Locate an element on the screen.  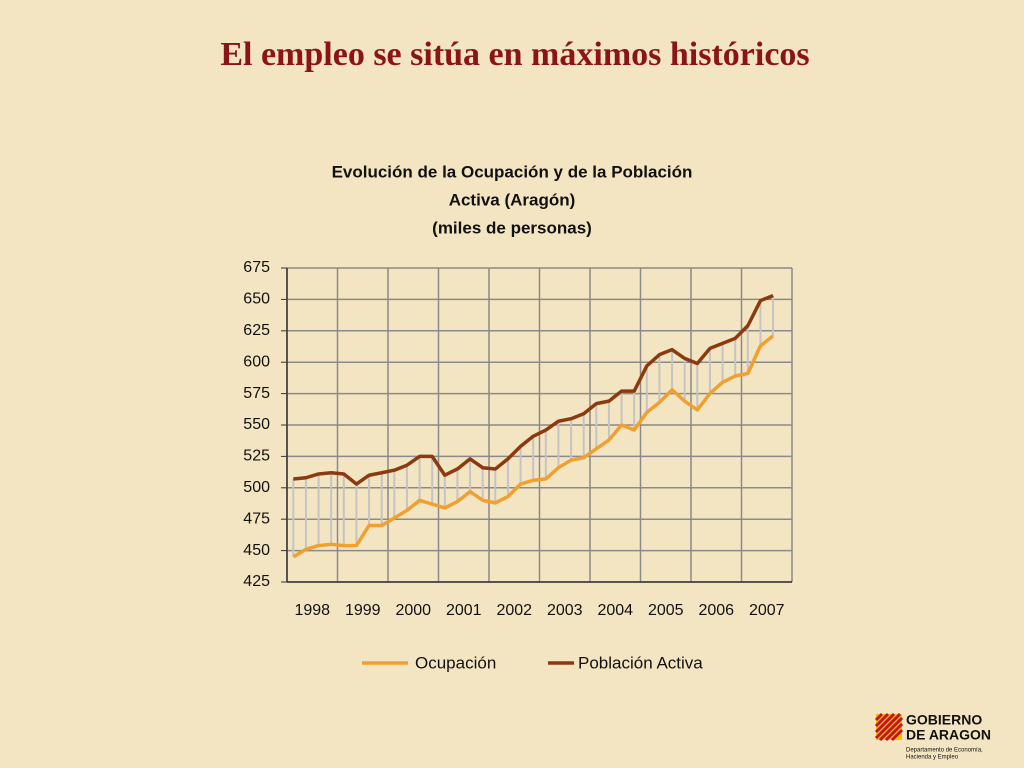
chart-title: (miles de personas) is located at coordinates (512, 227).